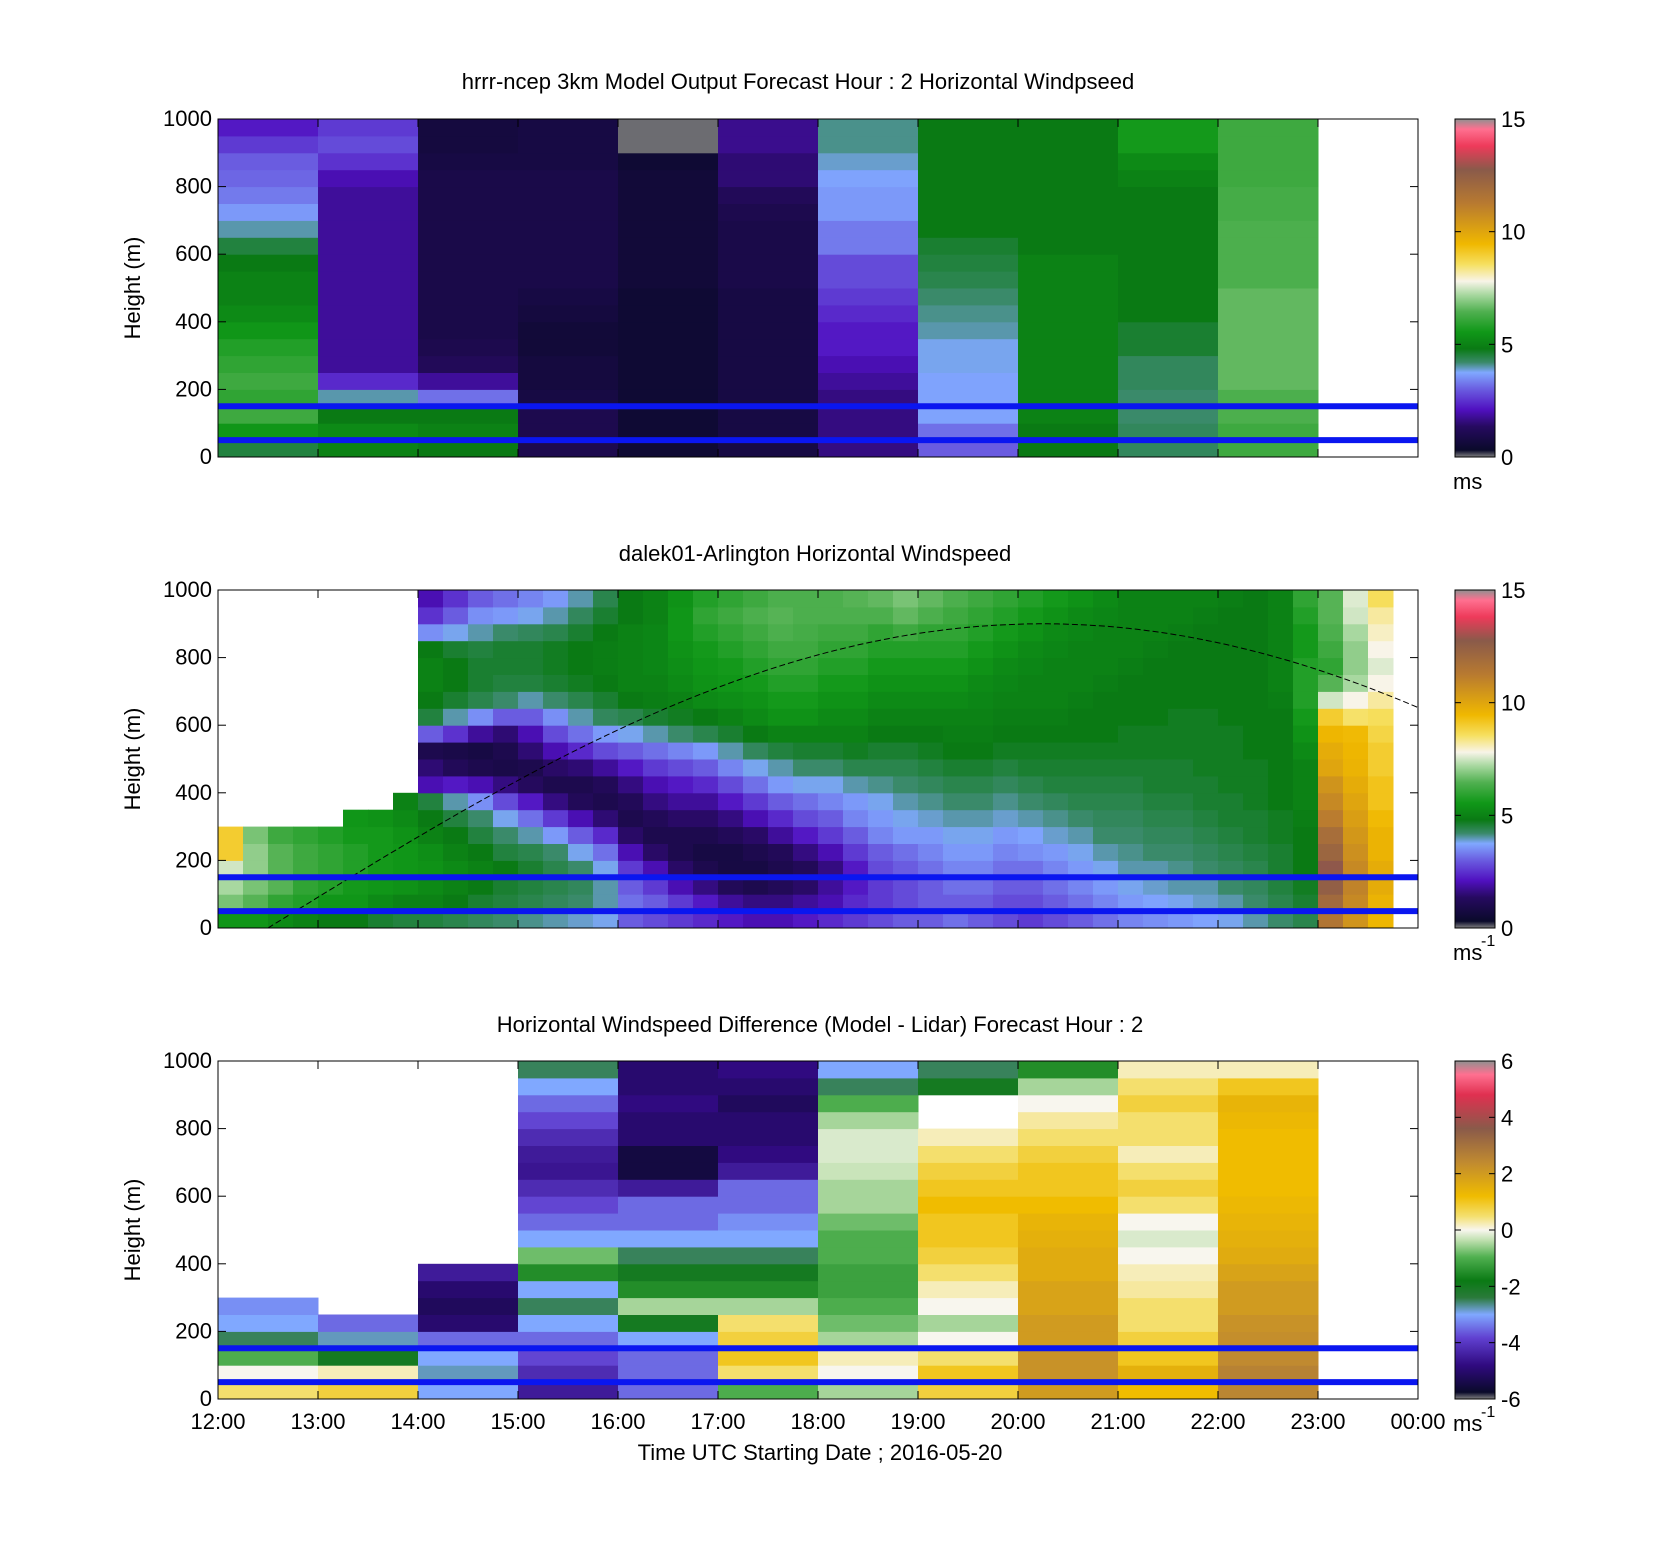  I want to click on x-tick-label: 18:00, so click(817, 1421).